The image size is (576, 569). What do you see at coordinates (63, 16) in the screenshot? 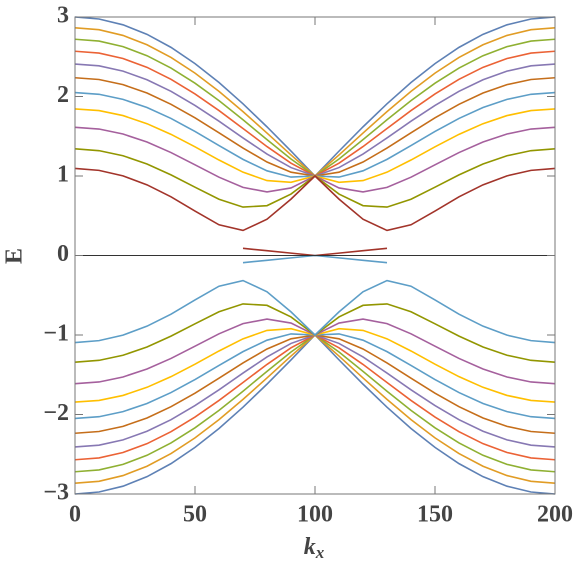
I see `y-tick-label: 3` at bounding box center [63, 16].